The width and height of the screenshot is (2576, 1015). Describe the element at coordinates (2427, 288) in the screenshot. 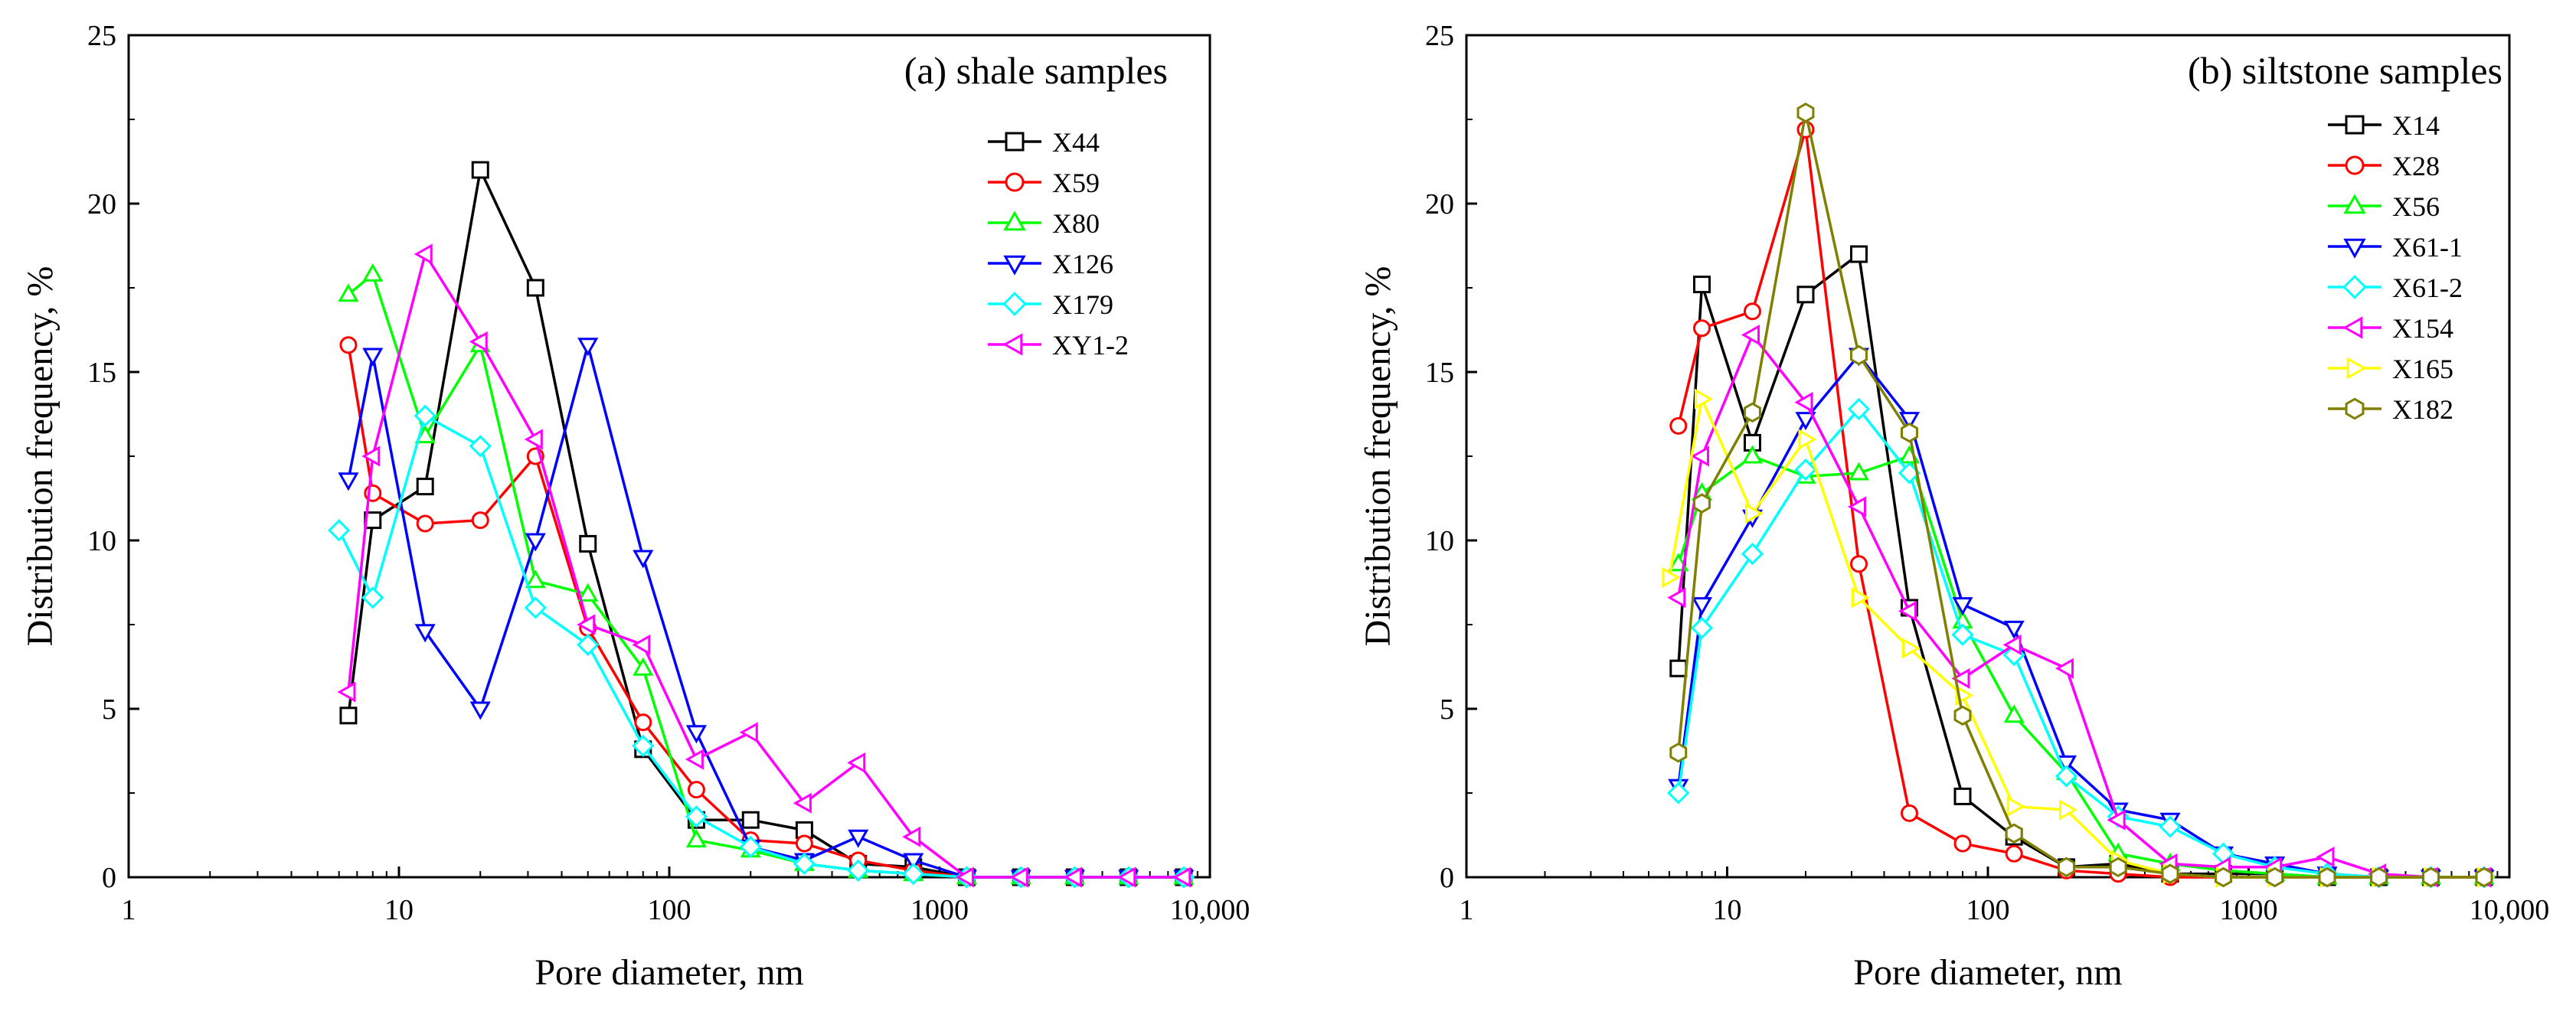

I see `legend-label: X61-2` at that location.